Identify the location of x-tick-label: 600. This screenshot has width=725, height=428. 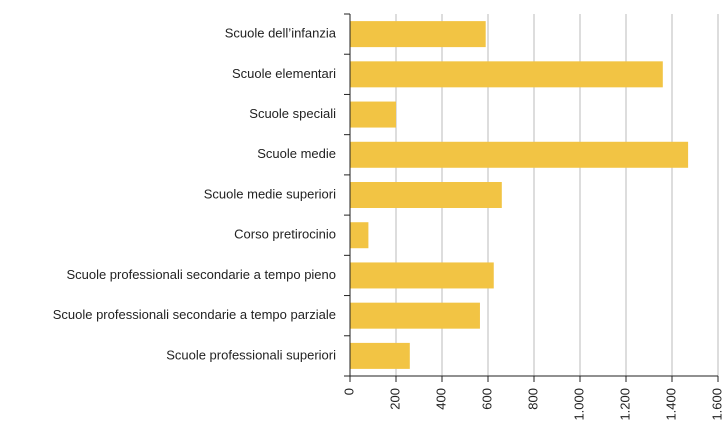
(486, 399).